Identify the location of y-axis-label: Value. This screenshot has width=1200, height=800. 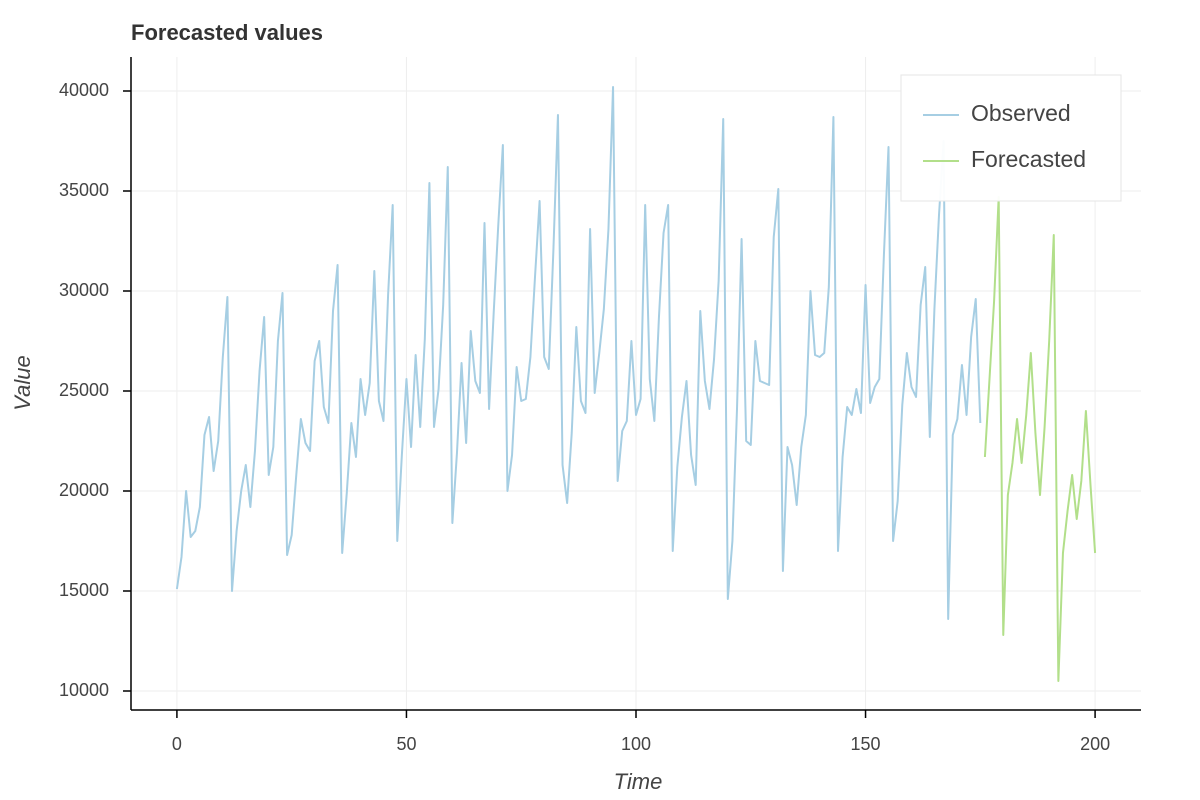
(22, 382).